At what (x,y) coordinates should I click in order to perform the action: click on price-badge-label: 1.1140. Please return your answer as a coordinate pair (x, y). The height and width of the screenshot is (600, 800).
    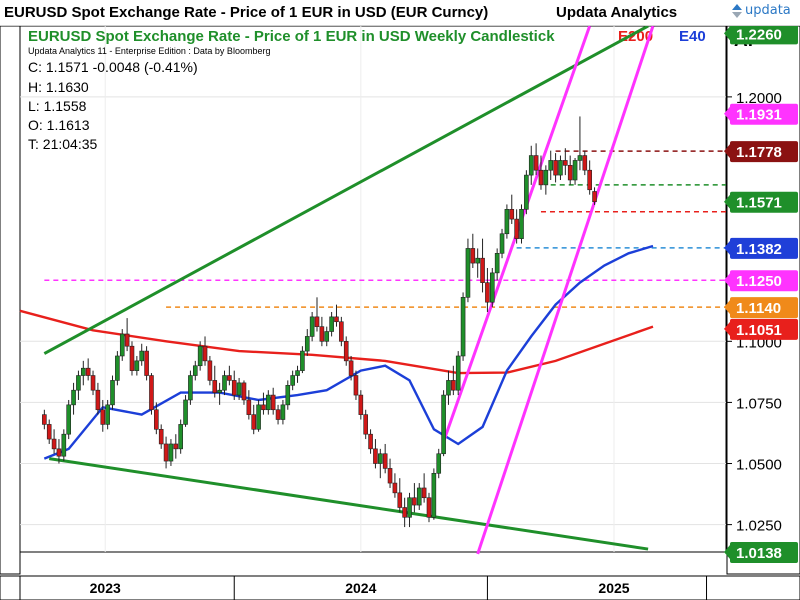
    Looking at the image, I should click on (758, 308).